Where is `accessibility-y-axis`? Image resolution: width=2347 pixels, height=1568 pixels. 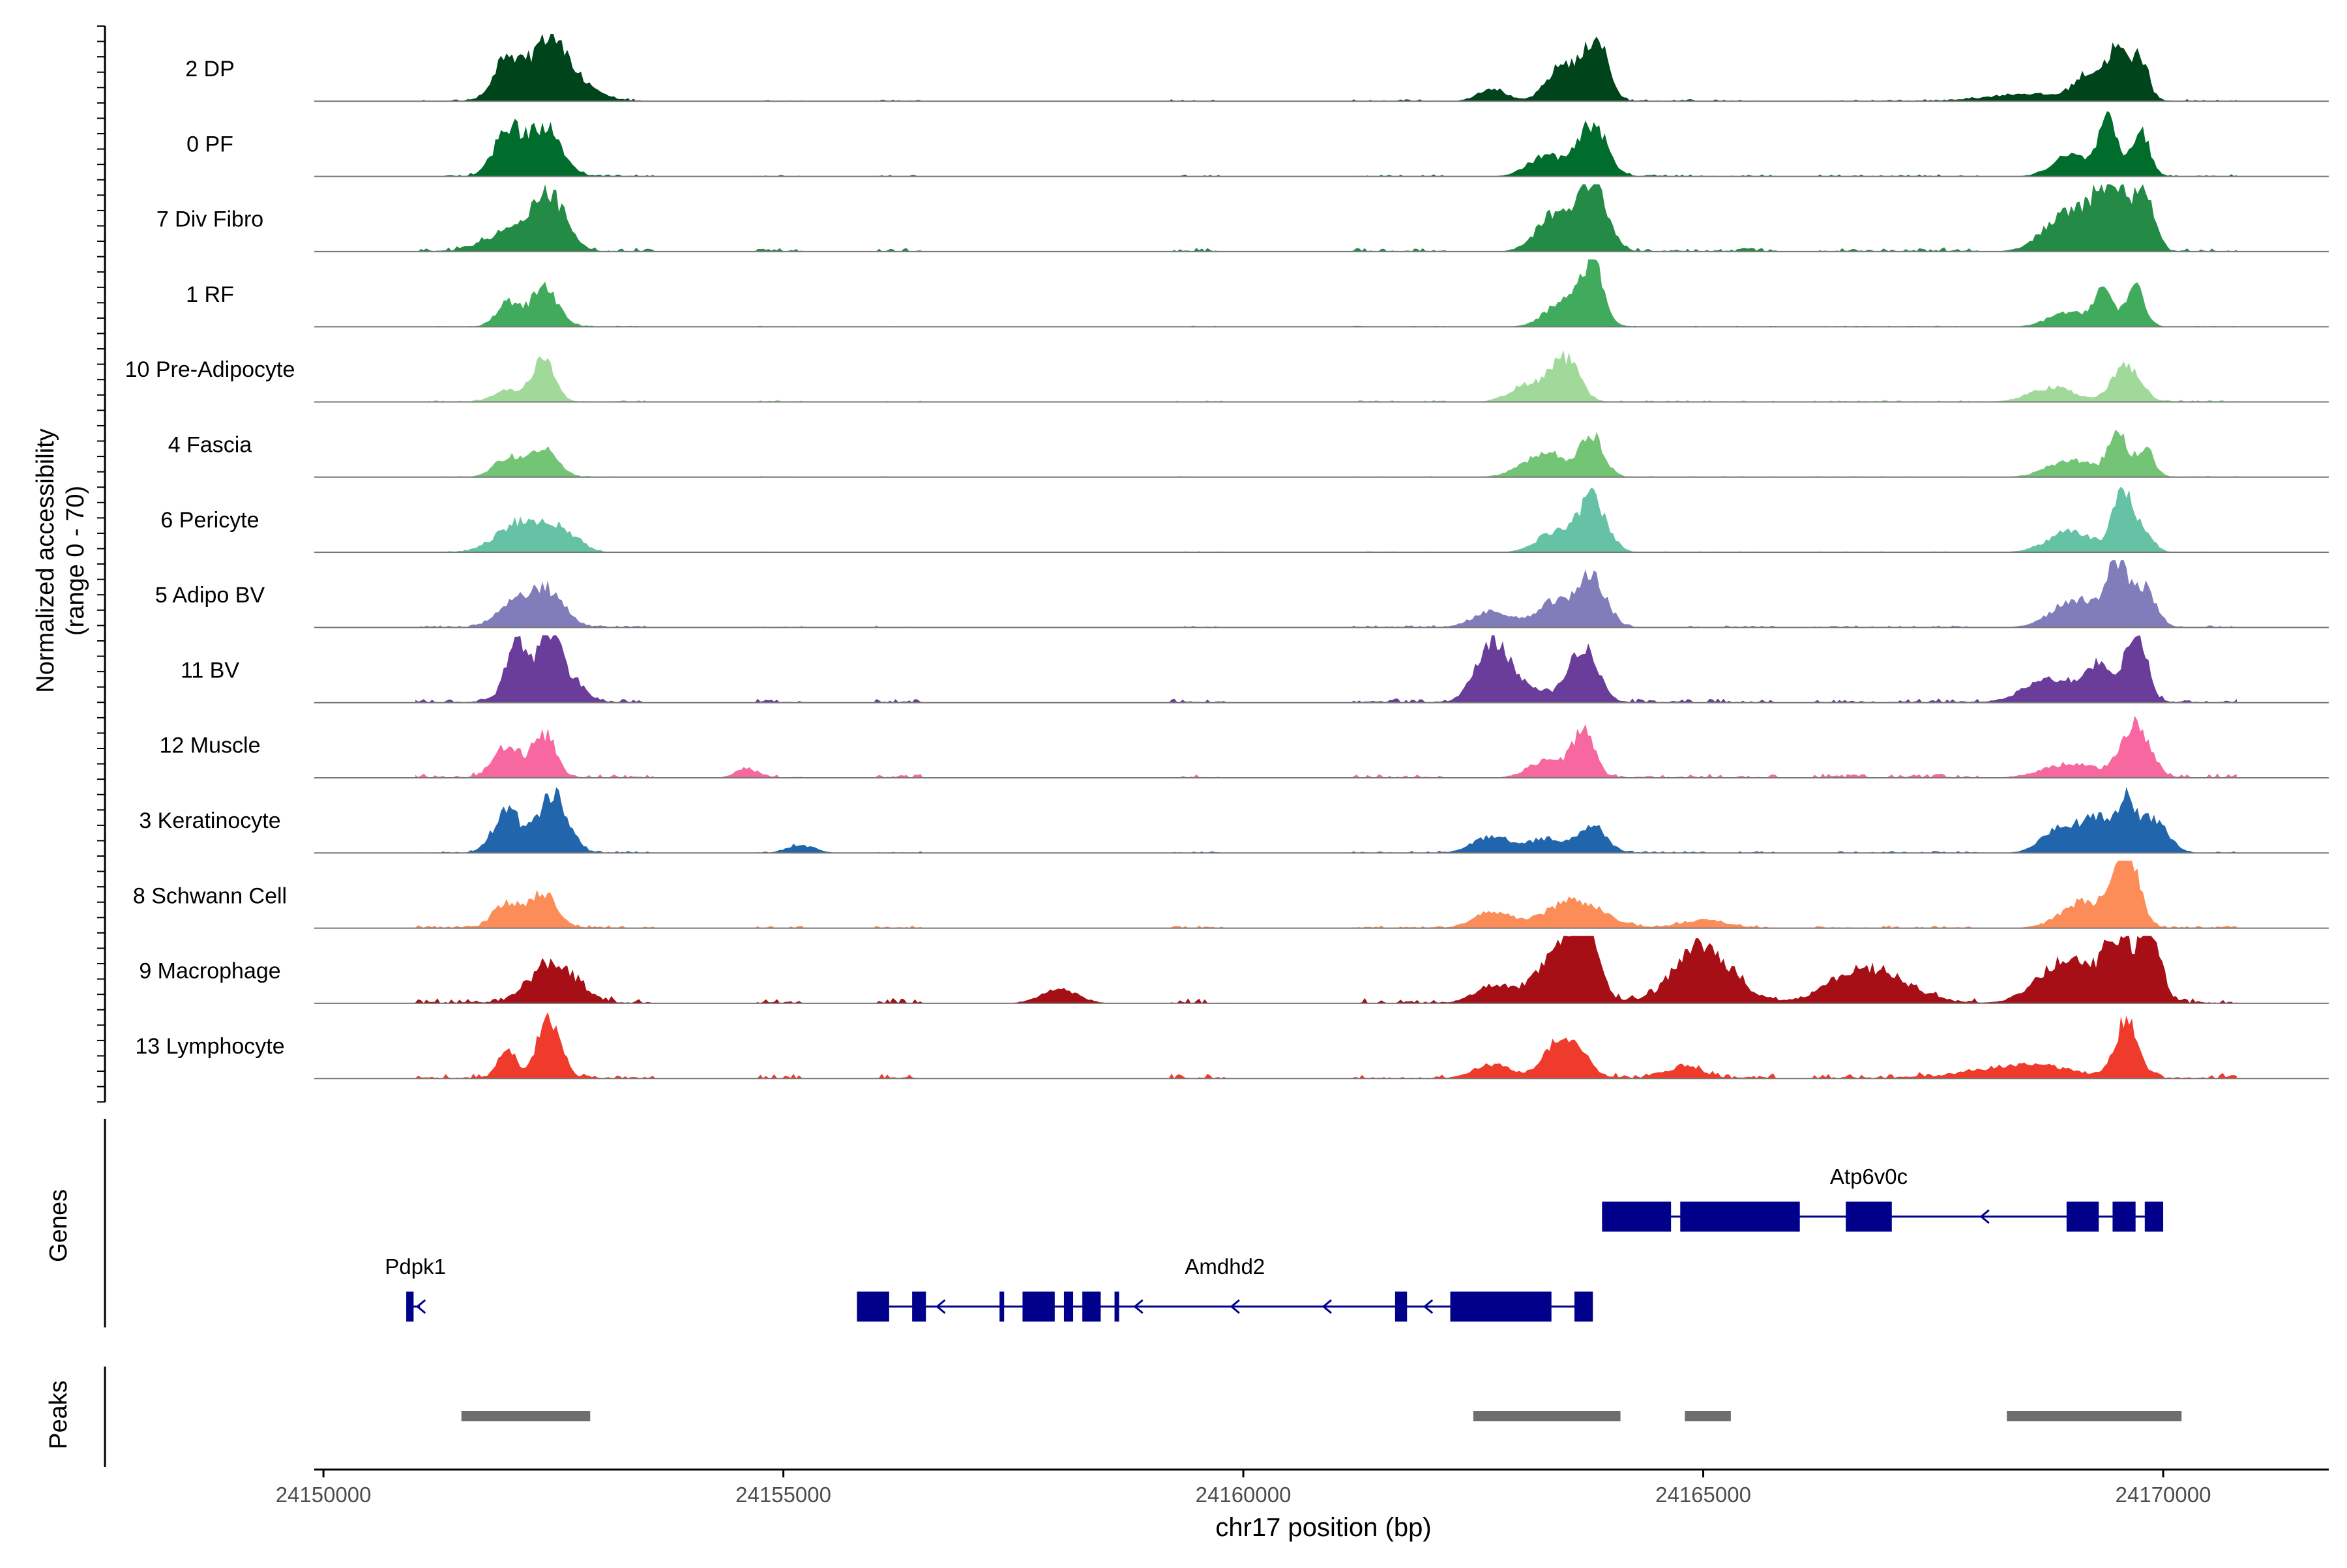 accessibility-y-axis is located at coordinates (101, 564).